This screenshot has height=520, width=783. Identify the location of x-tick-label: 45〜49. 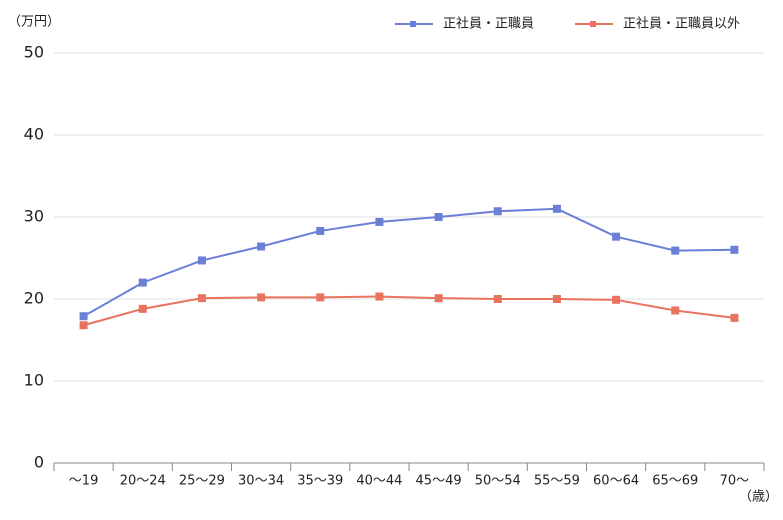
(439, 481).